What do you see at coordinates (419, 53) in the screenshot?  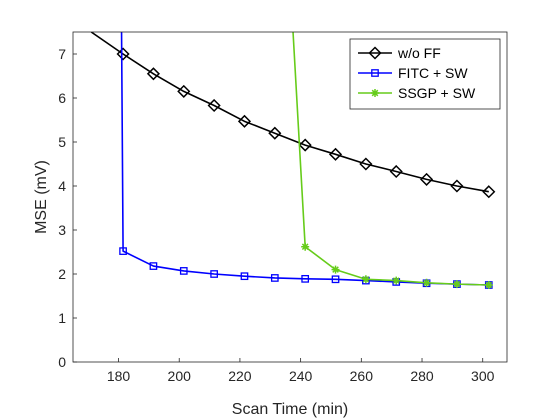 I see `legend-label-0: w/o FF` at bounding box center [419, 53].